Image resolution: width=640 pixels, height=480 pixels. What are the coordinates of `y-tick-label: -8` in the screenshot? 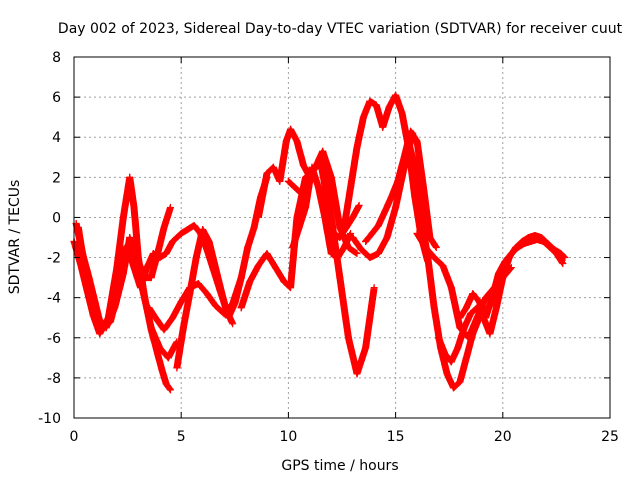 It's located at (54, 379).